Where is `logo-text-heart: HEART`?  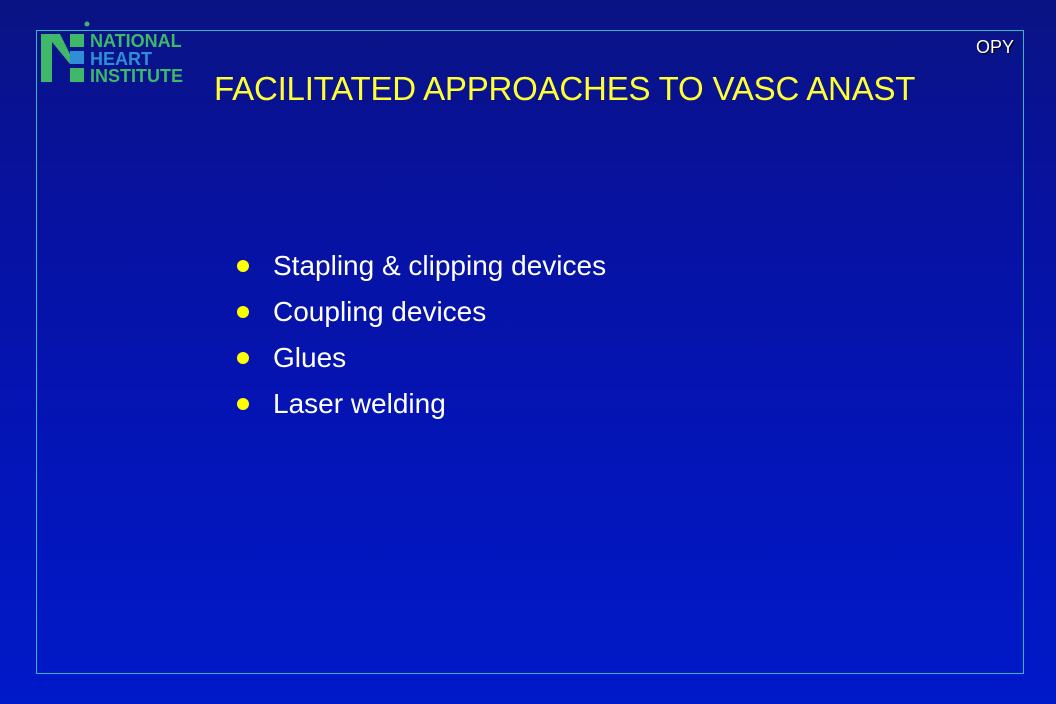
logo-text-heart: HEART is located at coordinates (121, 59).